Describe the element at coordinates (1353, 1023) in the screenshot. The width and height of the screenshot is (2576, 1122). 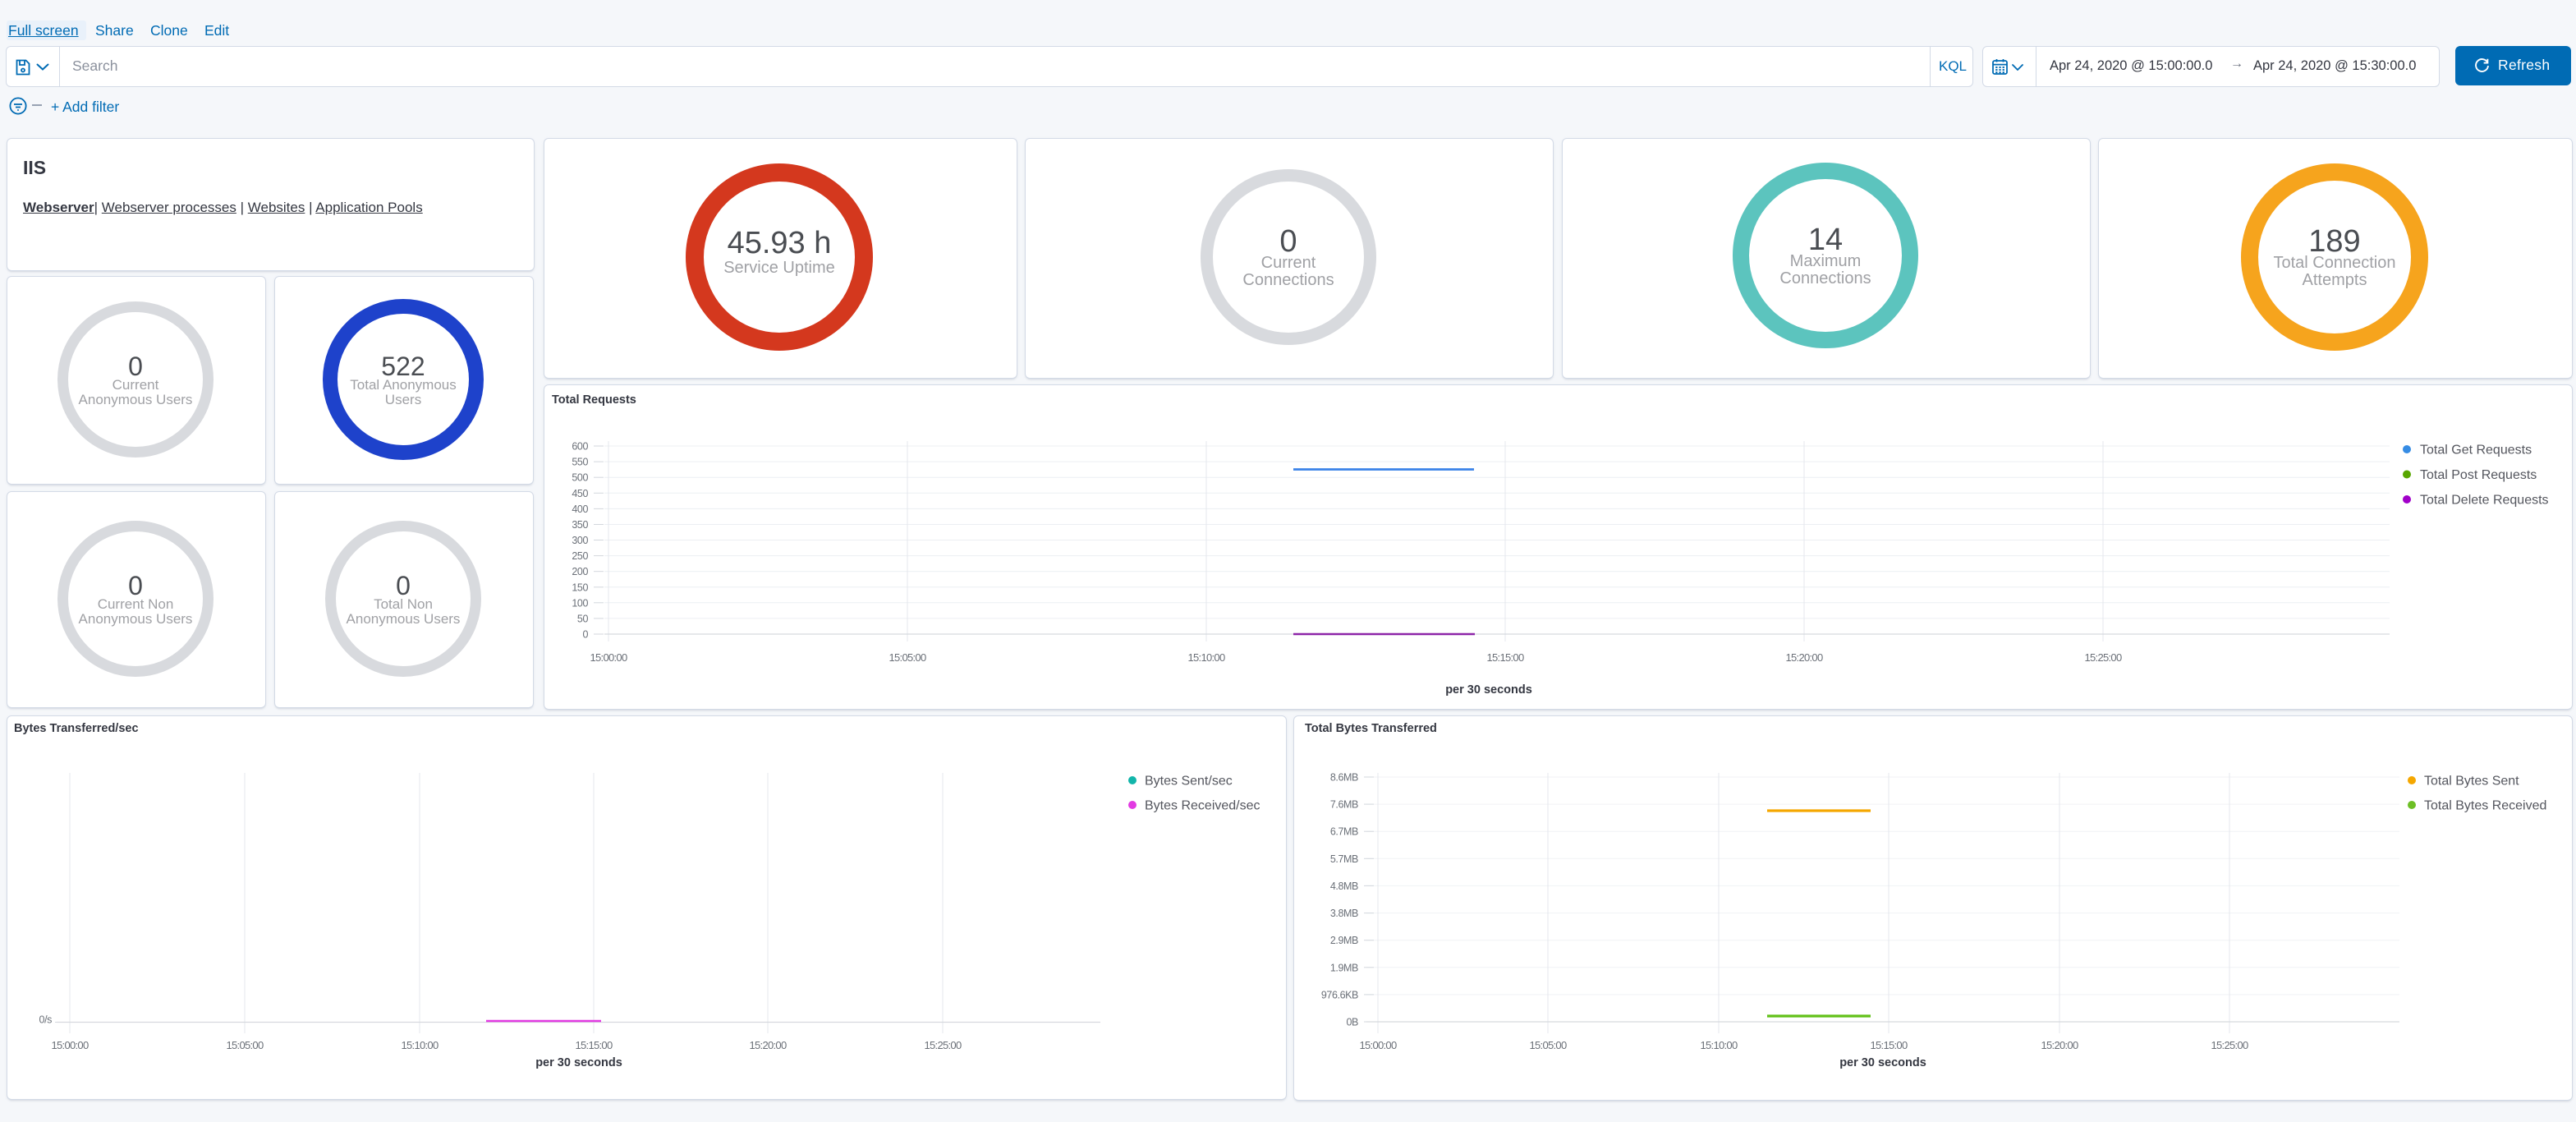
I see `svg-text: 0B` at that location.